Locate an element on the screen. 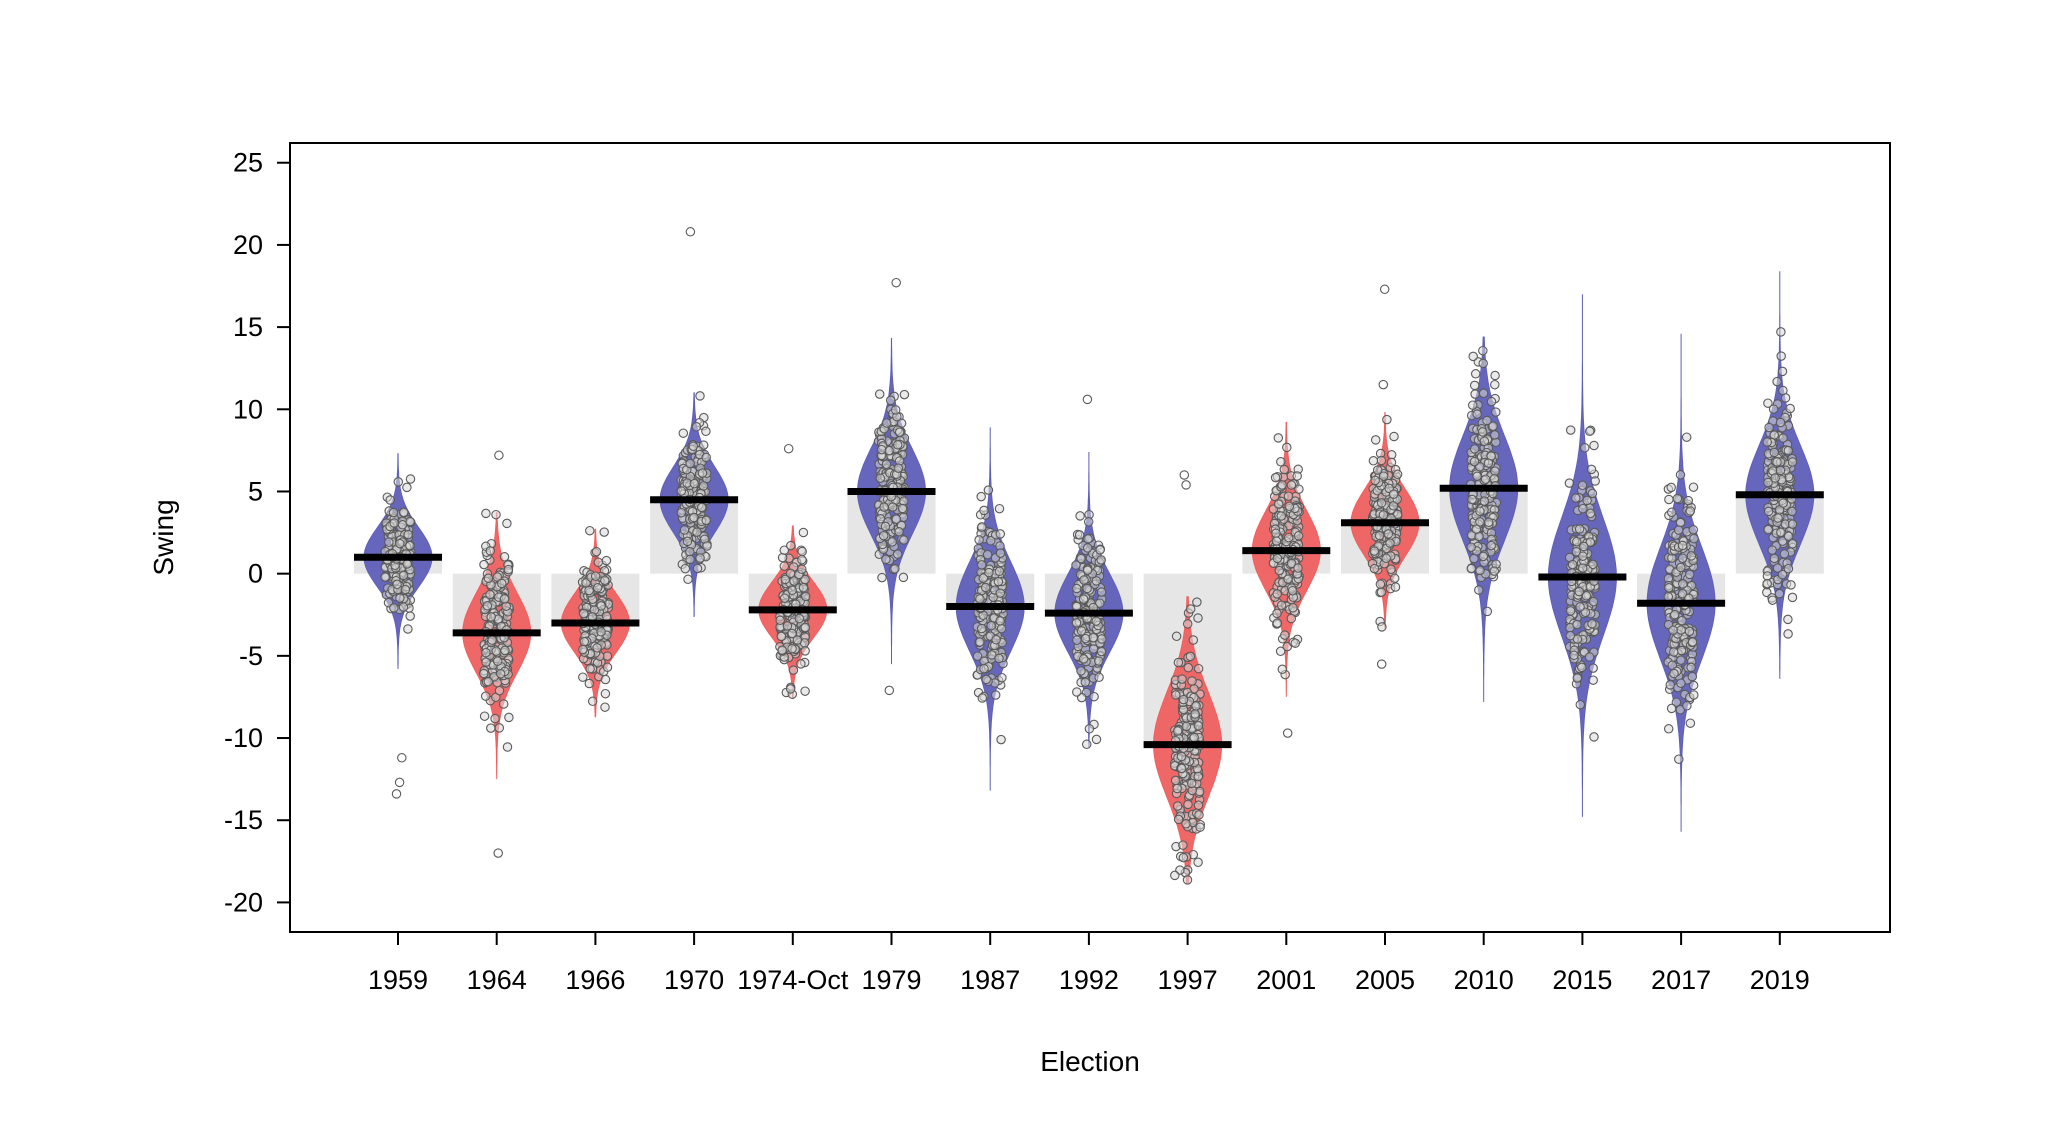 The width and height of the screenshot is (2066, 1137). y-tick-label: -10 is located at coordinates (243, 738).